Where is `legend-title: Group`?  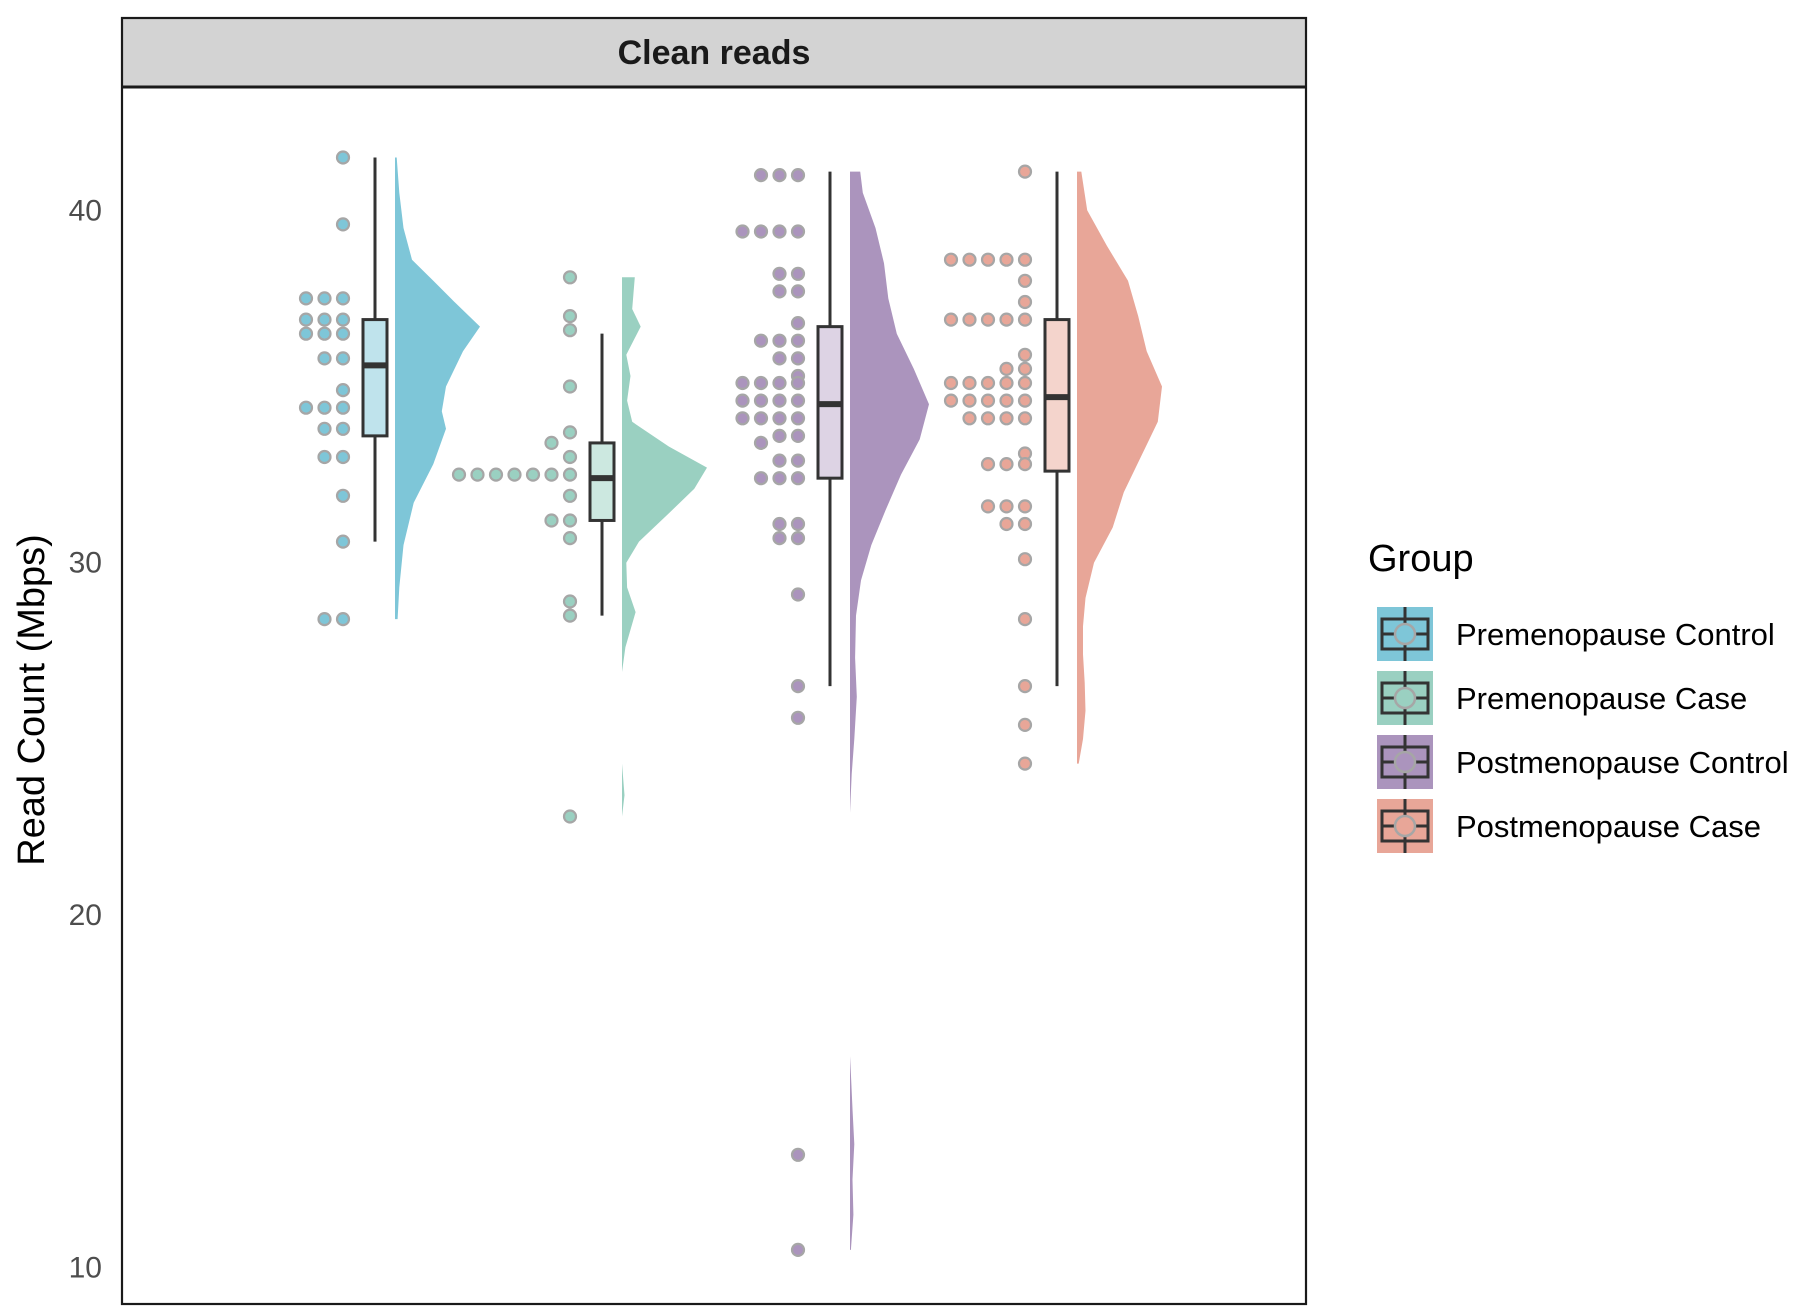
legend-title: Group is located at coordinates (1421, 559).